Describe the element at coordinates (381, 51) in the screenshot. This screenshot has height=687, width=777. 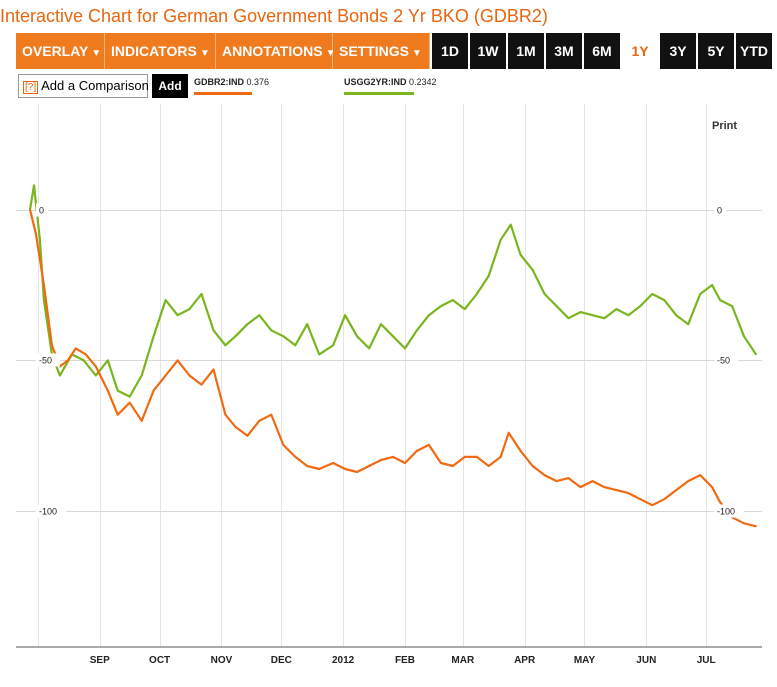
I see `settings-menu: SETTINGS ▼` at that location.